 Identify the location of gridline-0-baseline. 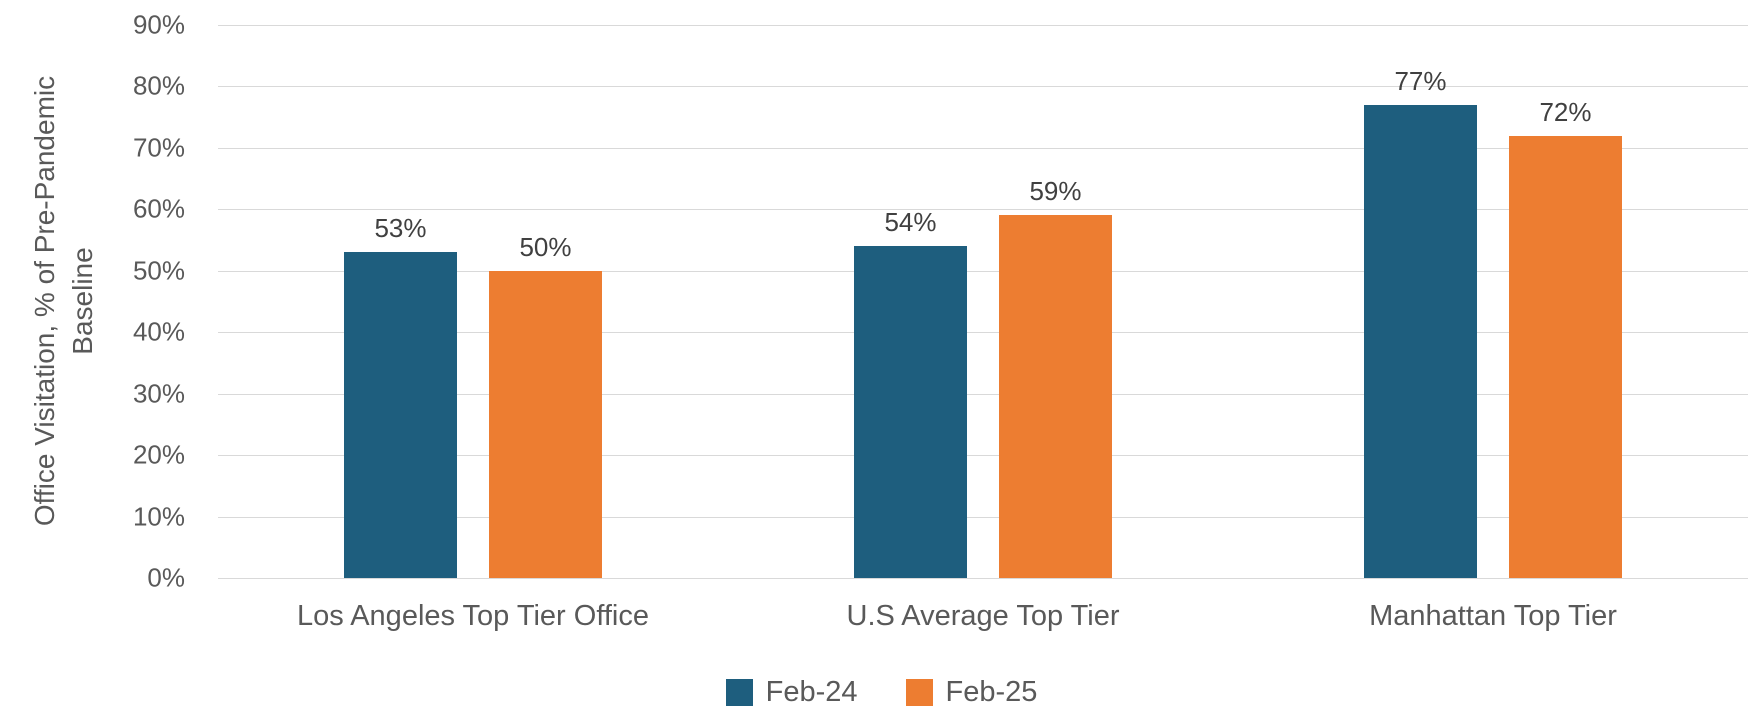
(983, 578).